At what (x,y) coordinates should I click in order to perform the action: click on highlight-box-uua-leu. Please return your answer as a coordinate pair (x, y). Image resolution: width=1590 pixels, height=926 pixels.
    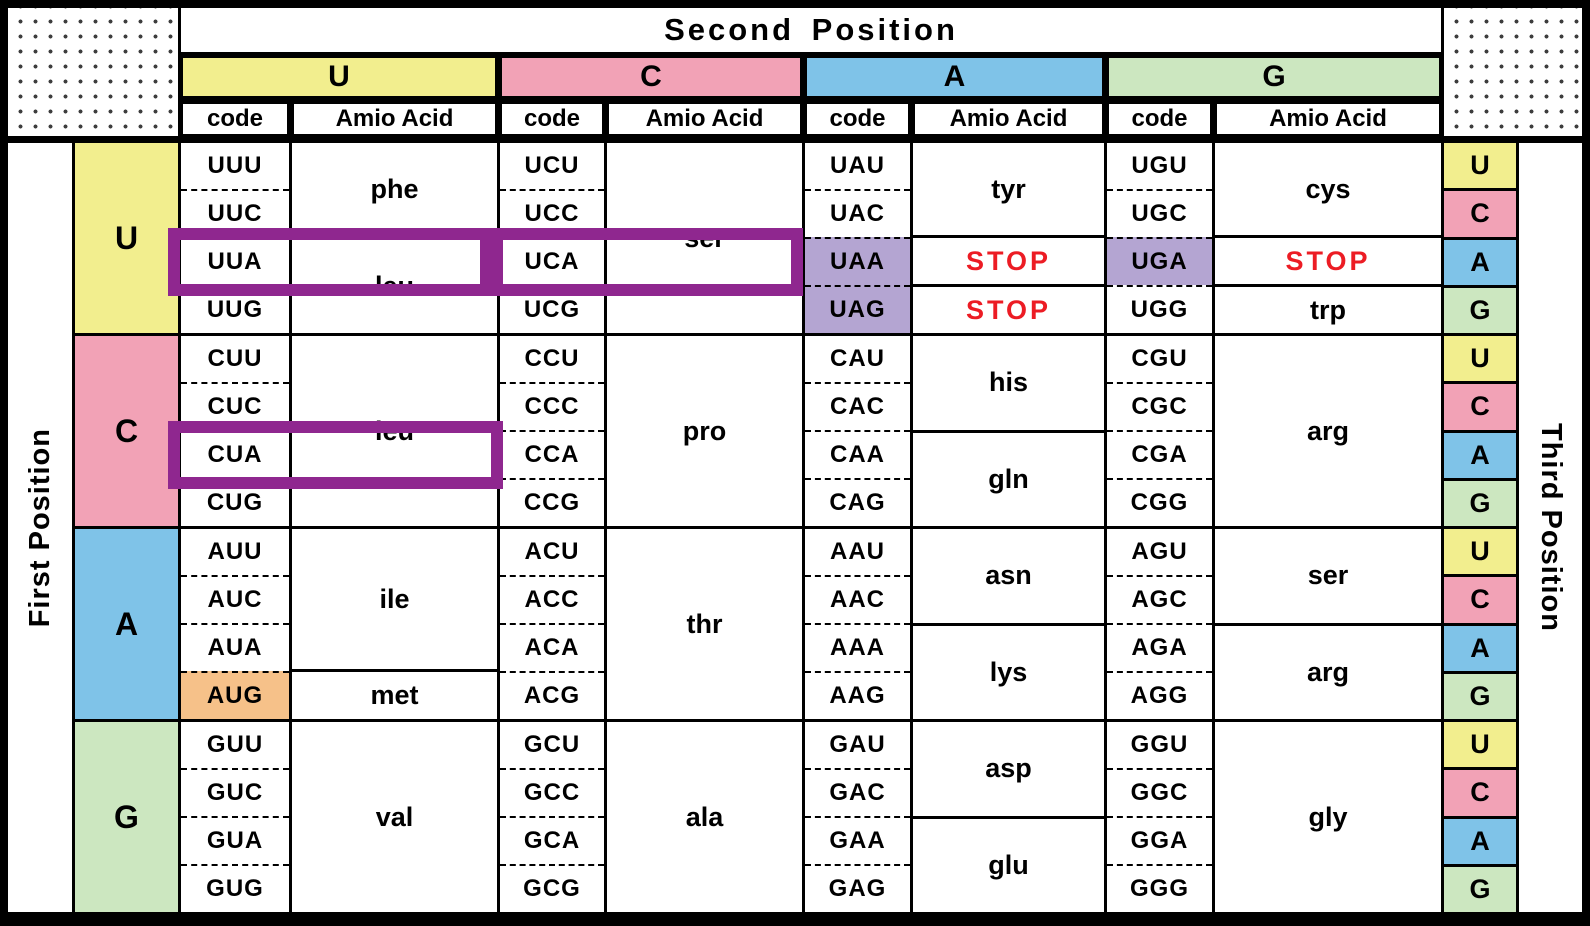
    Looking at the image, I should click on (335, 262).